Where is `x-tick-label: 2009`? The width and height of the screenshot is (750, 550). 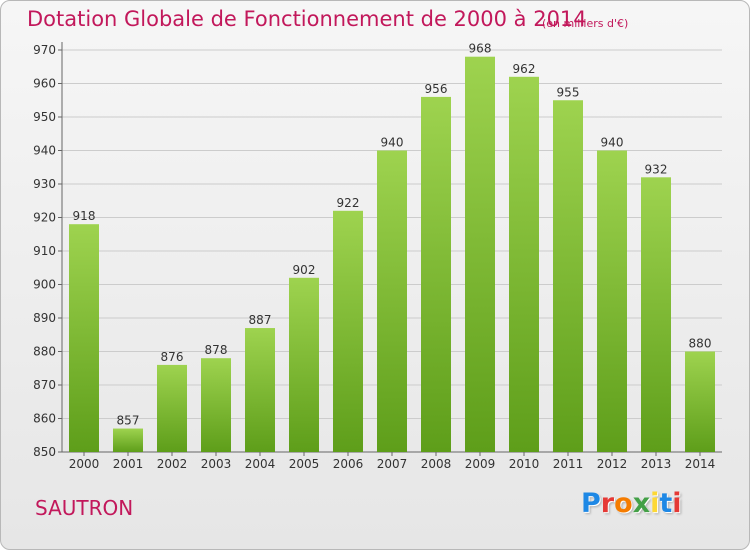 x-tick-label: 2009 is located at coordinates (480, 464).